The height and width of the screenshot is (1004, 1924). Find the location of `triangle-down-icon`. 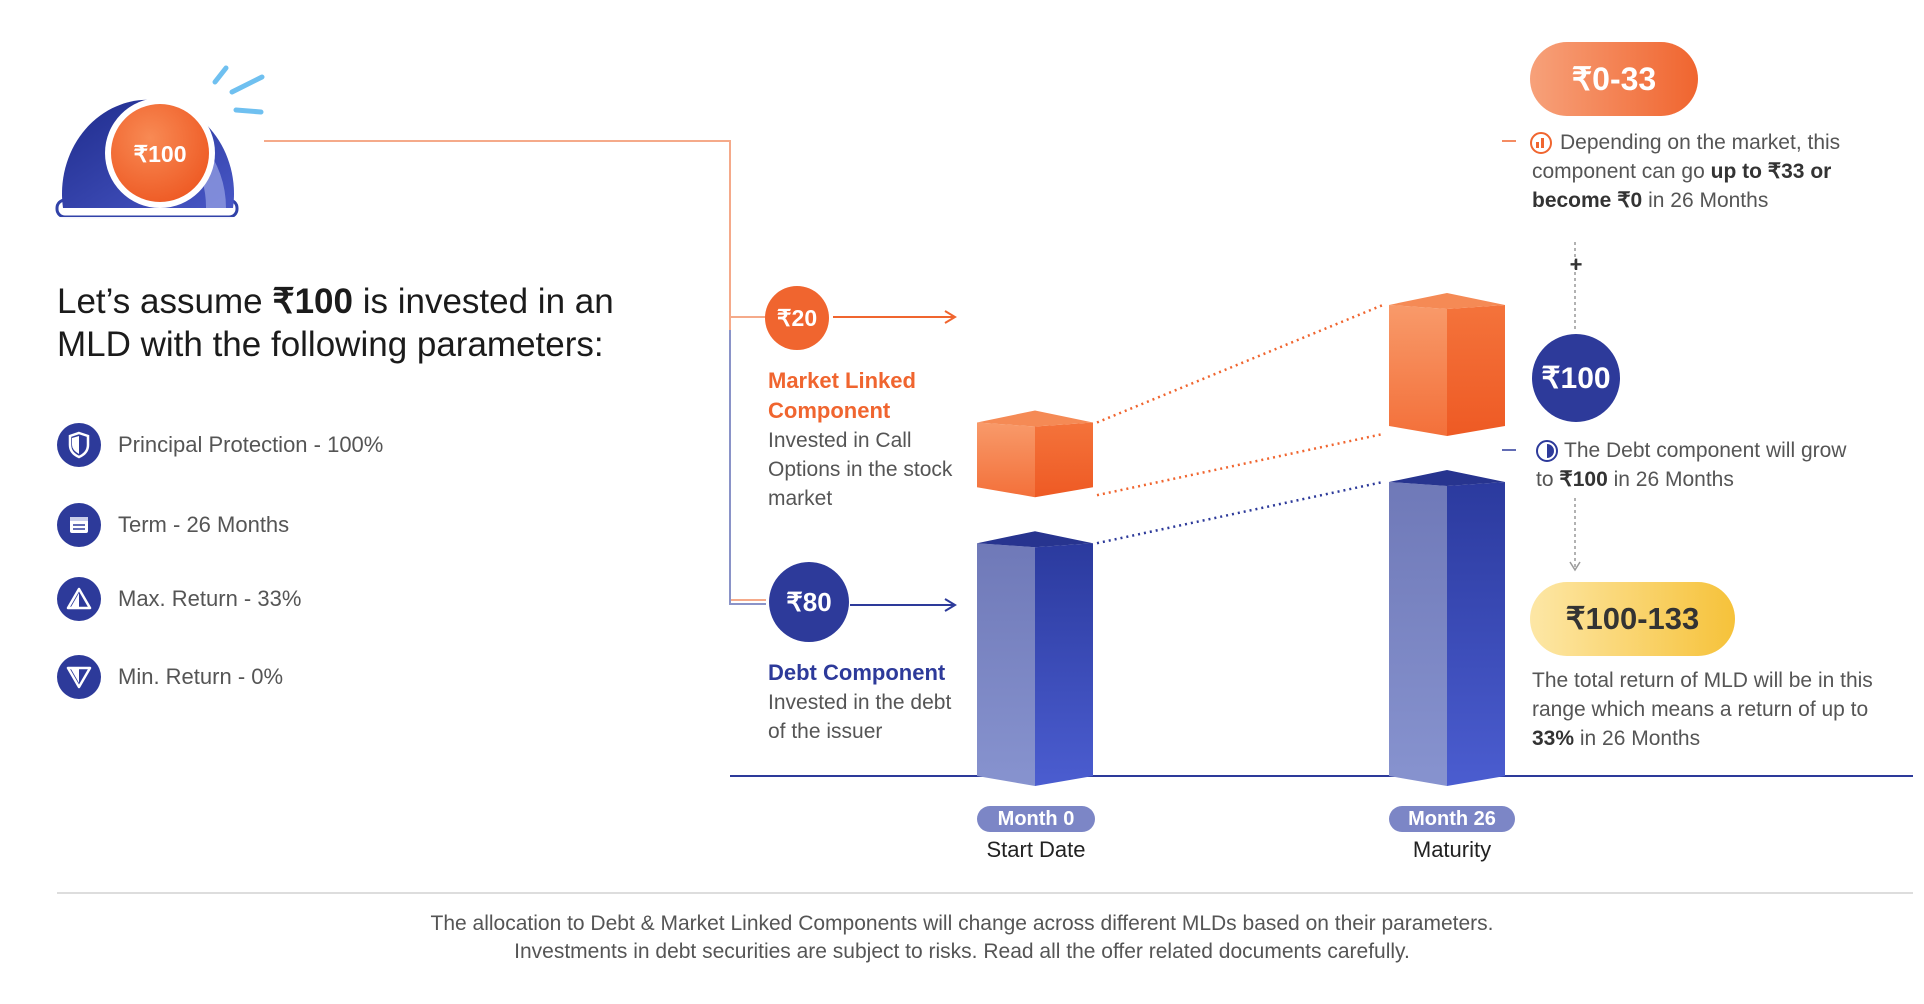

triangle-down-icon is located at coordinates (79, 677).